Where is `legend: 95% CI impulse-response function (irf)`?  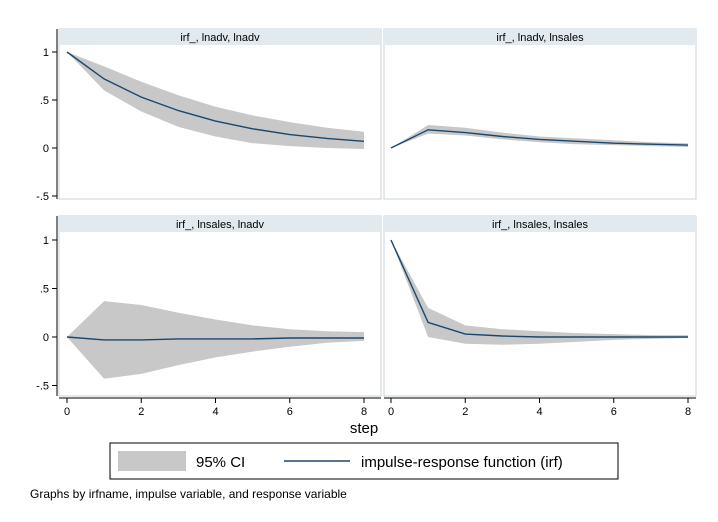
legend: 95% CI impulse-response function (irf) is located at coordinates (364, 461).